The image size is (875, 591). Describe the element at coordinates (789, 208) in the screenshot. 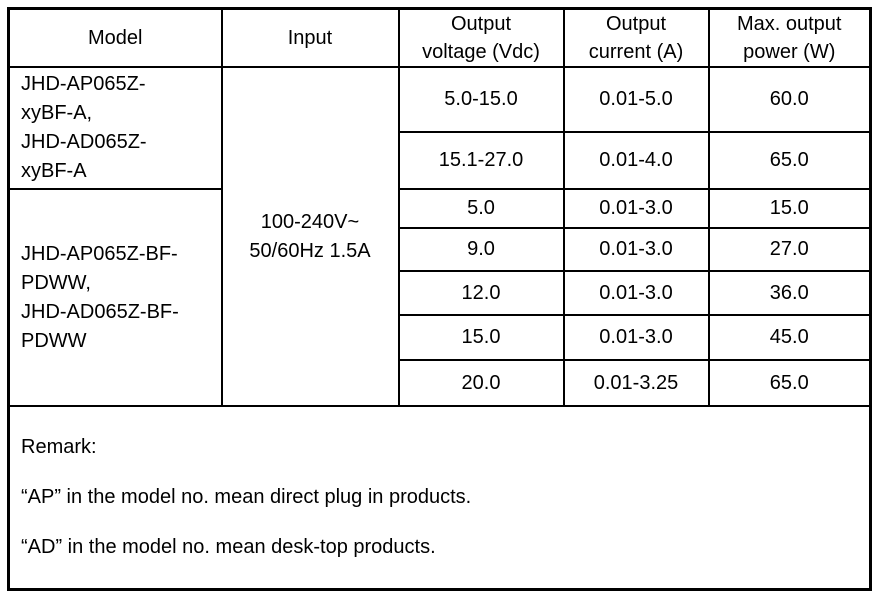

I see `cell-max-power: 15.0` at that location.